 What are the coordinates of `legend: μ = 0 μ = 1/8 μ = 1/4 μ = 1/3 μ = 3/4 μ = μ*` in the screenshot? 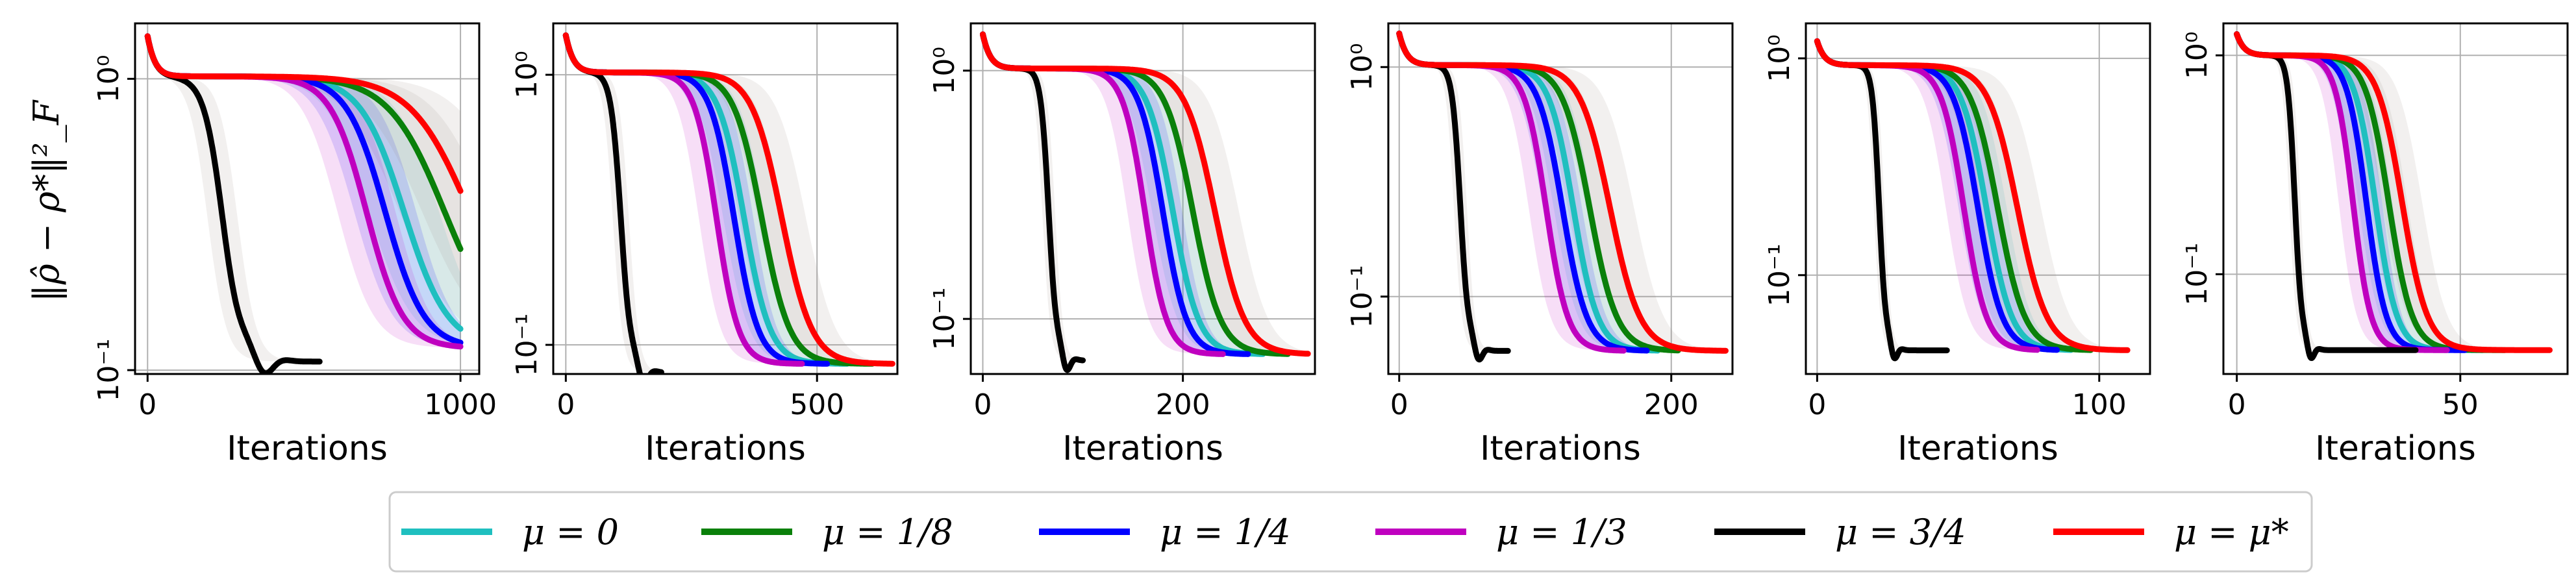 It's located at (1350, 532).